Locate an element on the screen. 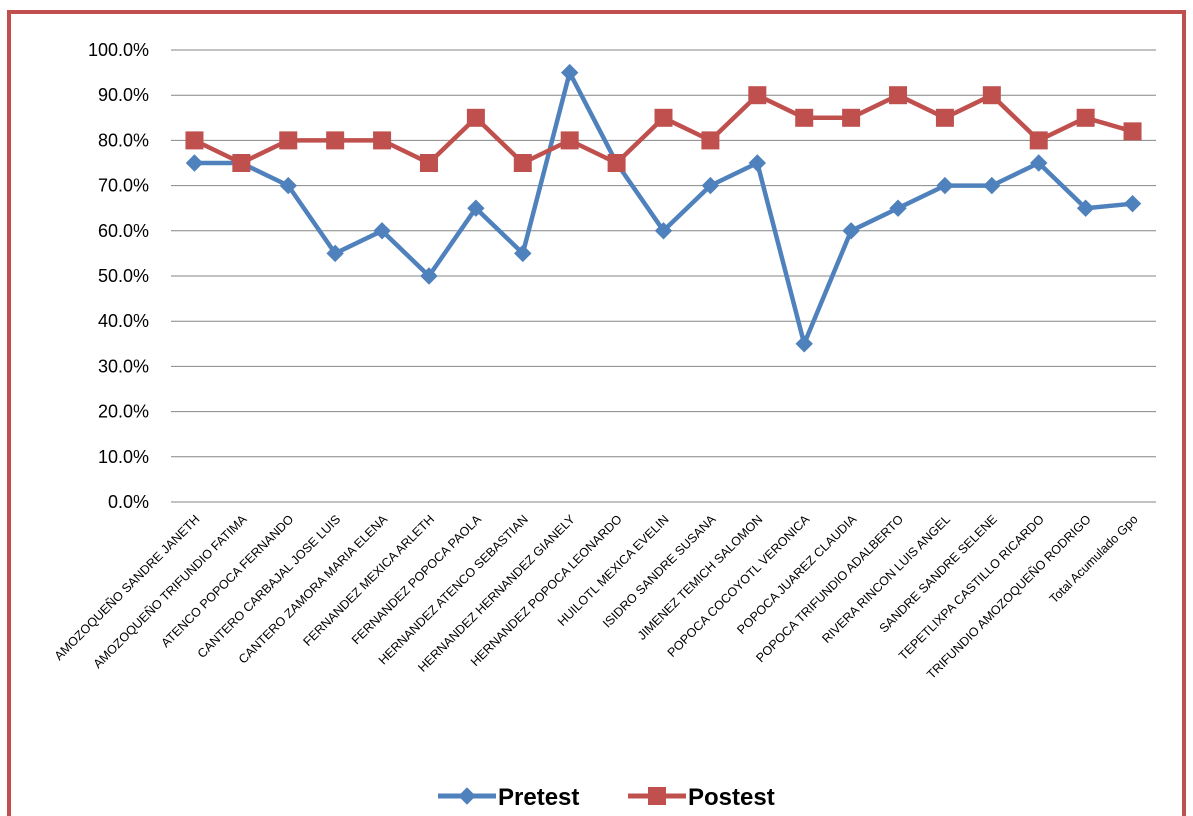  x-tick-label: TRIFUNDIO AMOZOQUEÑO RODRIGO is located at coordinates (1009, 597).